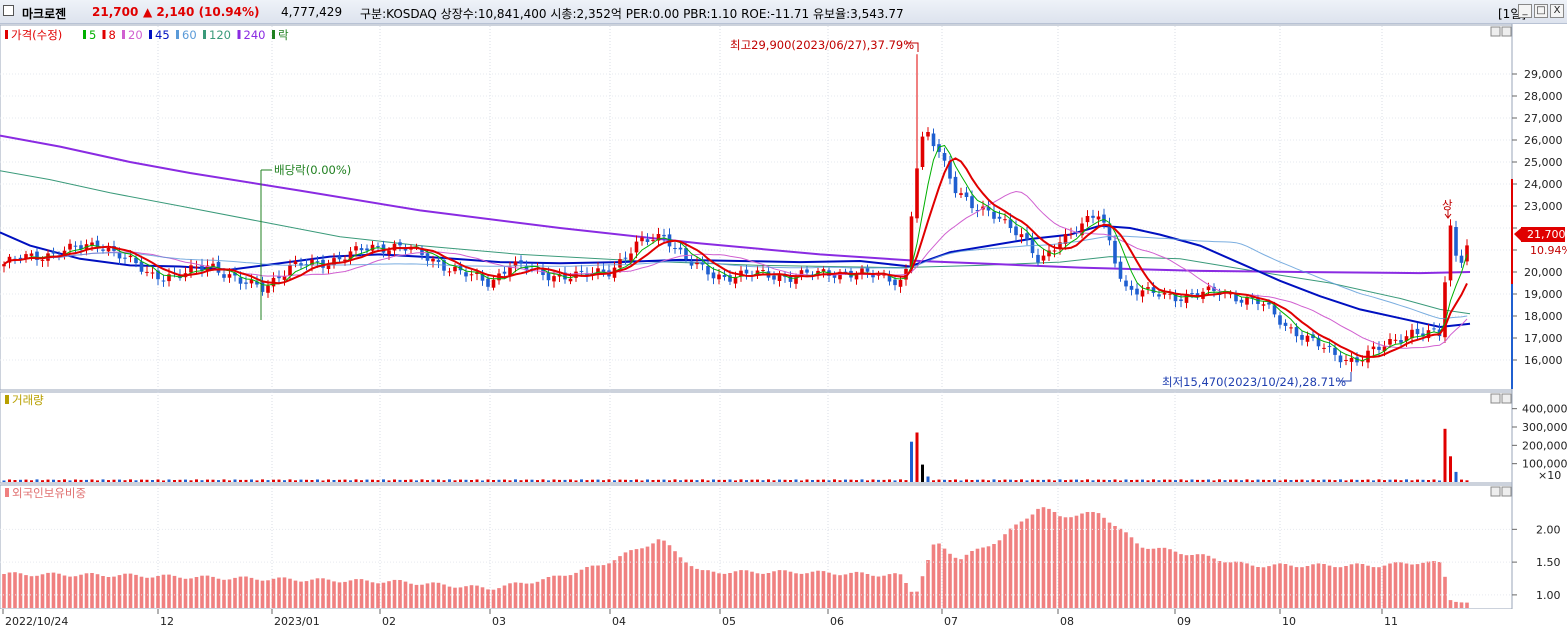  Describe the element at coordinates (1543, 162) in the screenshot. I see `y-tick-label: 25,000` at that location.